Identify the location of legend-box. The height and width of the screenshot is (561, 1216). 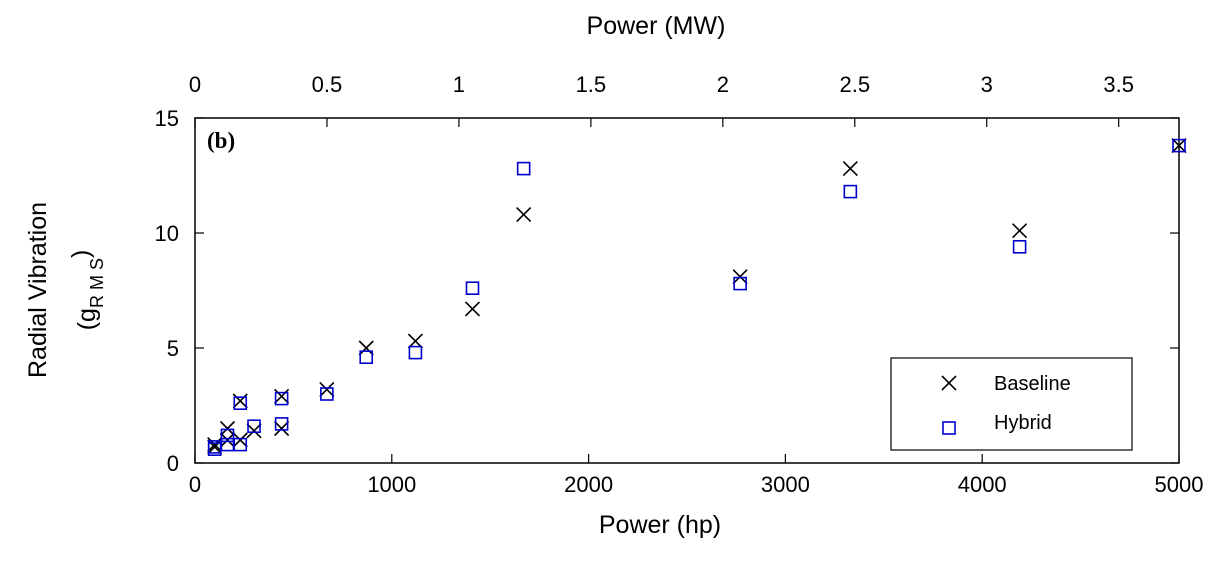
(1011, 404).